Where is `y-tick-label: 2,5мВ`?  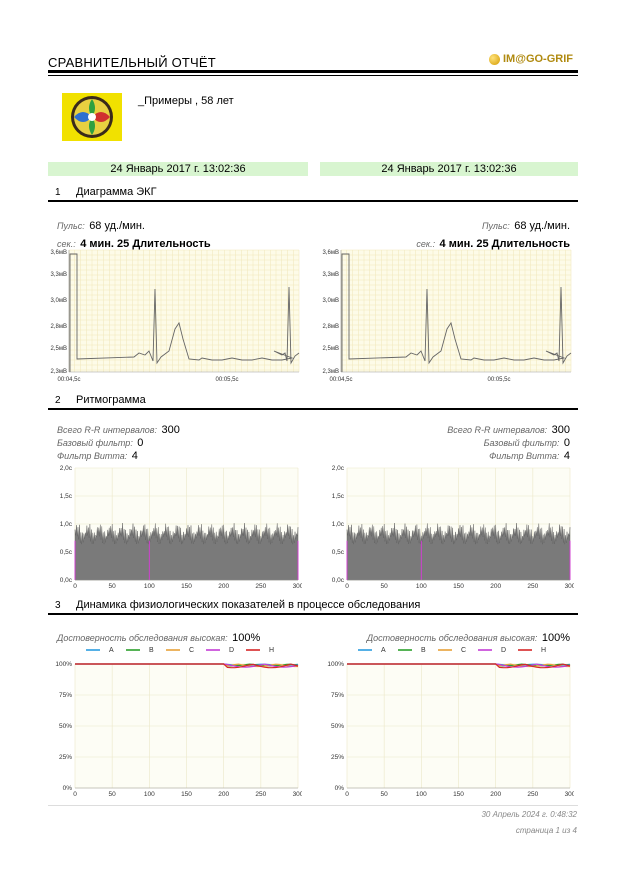
y-tick-label: 2,5мВ is located at coordinates (331, 349).